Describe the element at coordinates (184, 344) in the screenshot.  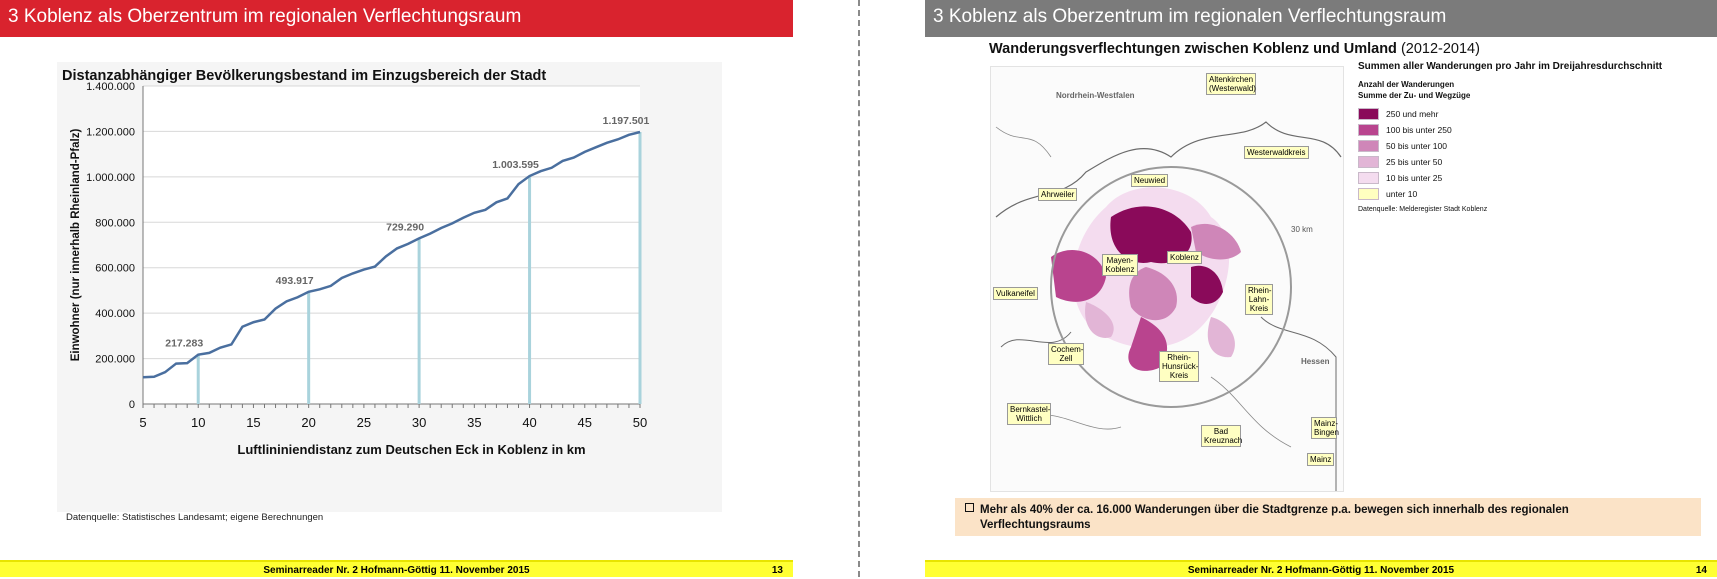
I see `data-label: 217.283` at that location.